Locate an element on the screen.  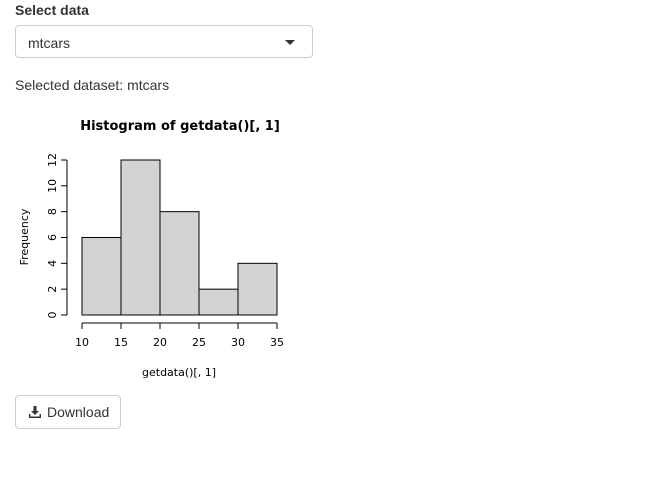
y-tick-label: 12 is located at coordinates (52, 160).